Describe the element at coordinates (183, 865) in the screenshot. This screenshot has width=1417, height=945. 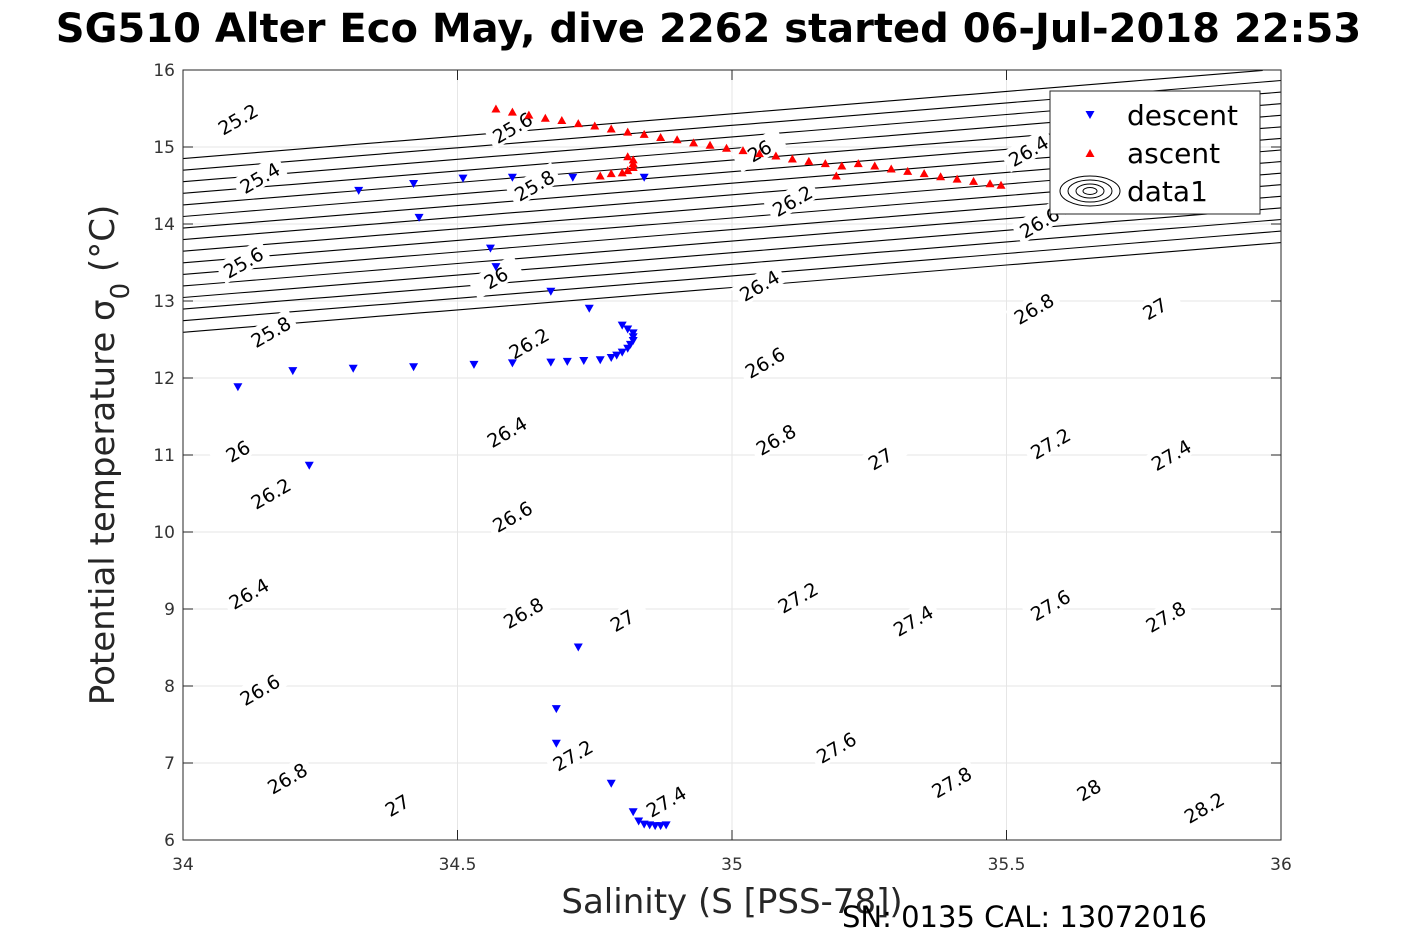
I see `x-tick-label: 34` at that location.